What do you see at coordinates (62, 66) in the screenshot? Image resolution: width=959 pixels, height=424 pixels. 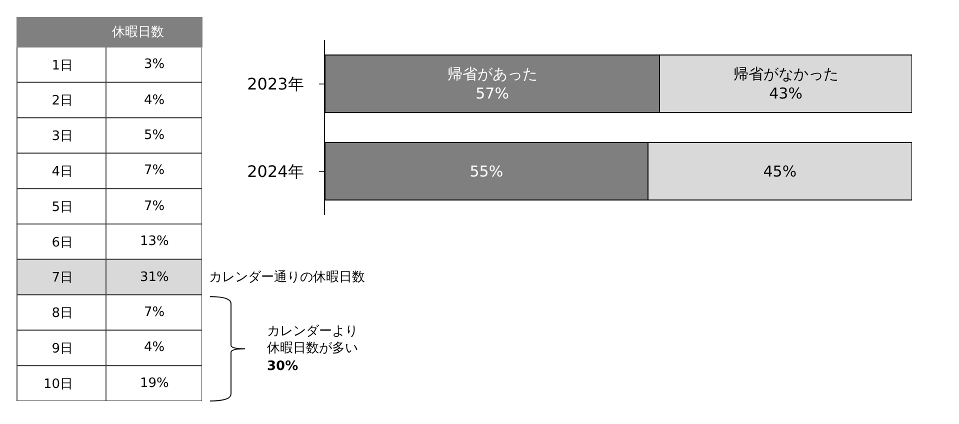 I see `y-tick-label: 1日` at bounding box center [62, 66].